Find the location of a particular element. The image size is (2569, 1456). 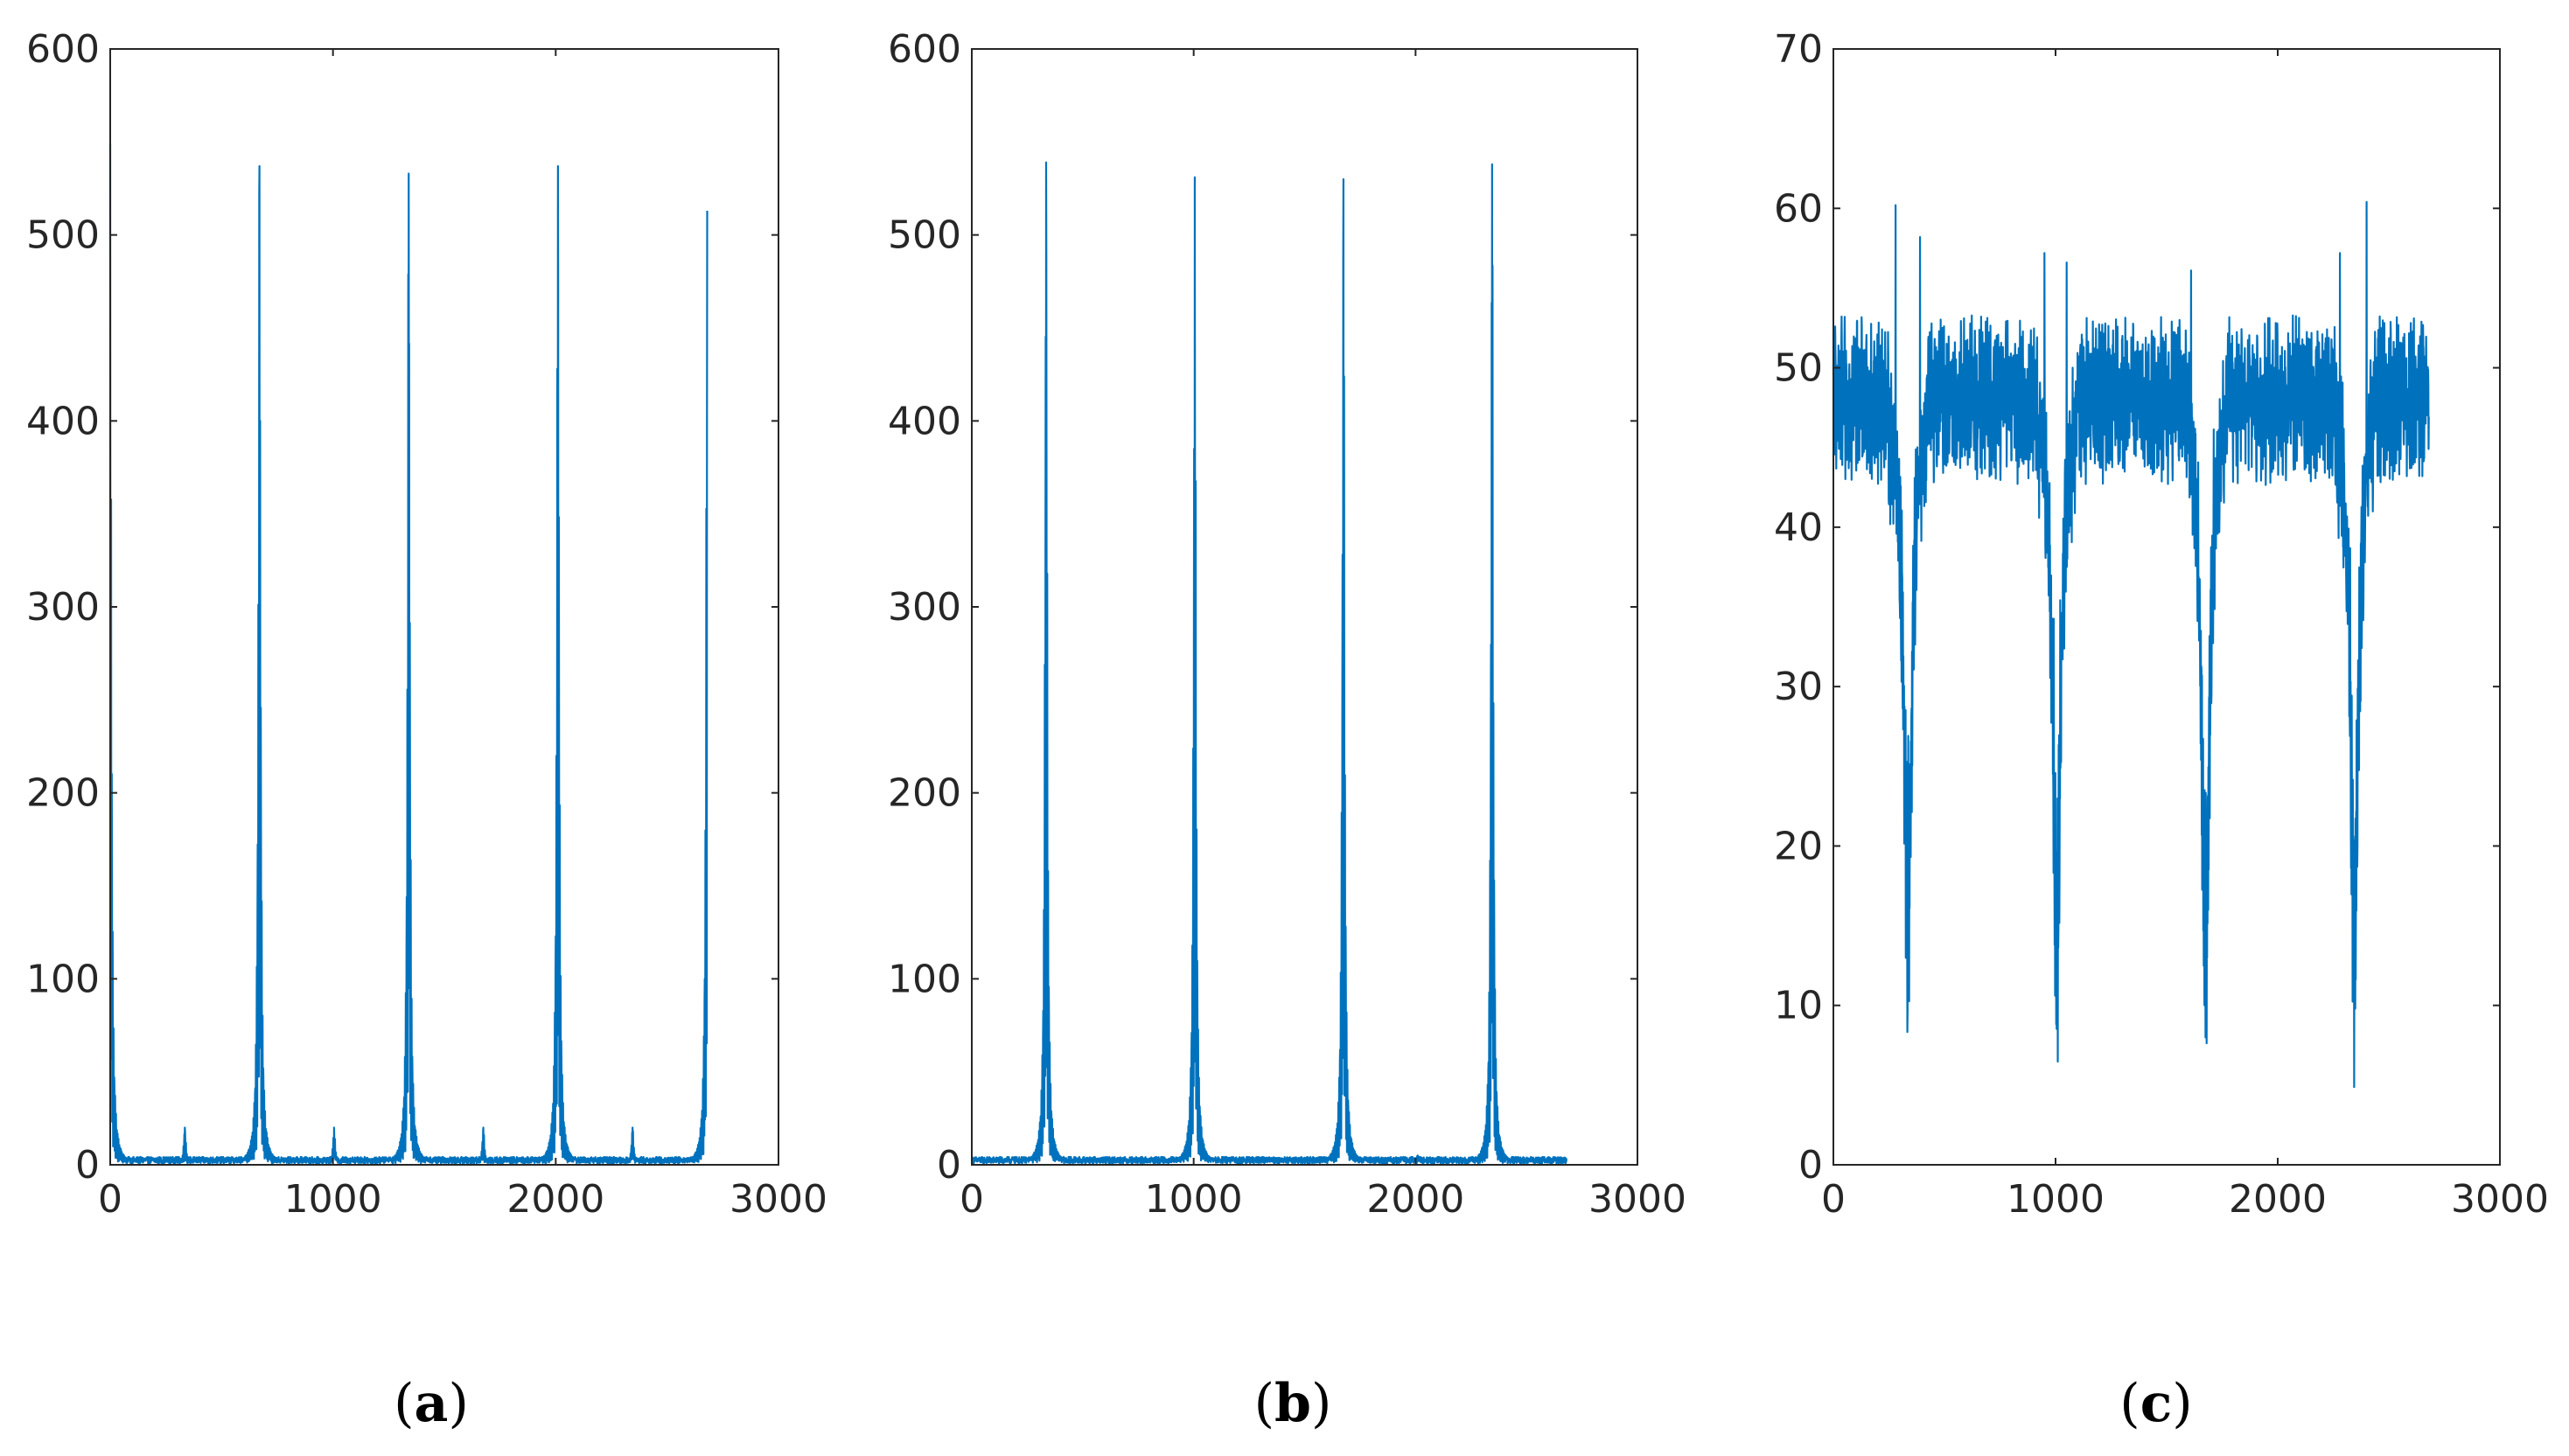

panel-caption-b: (b) is located at coordinates (1293, 1403).